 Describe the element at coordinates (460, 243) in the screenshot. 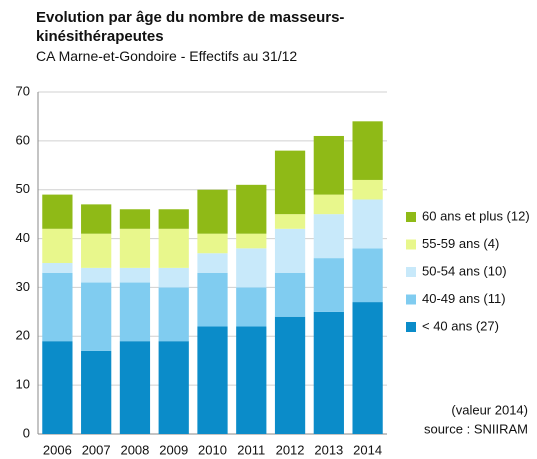

I see `legend-label: 55-59 ans (4)` at that location.